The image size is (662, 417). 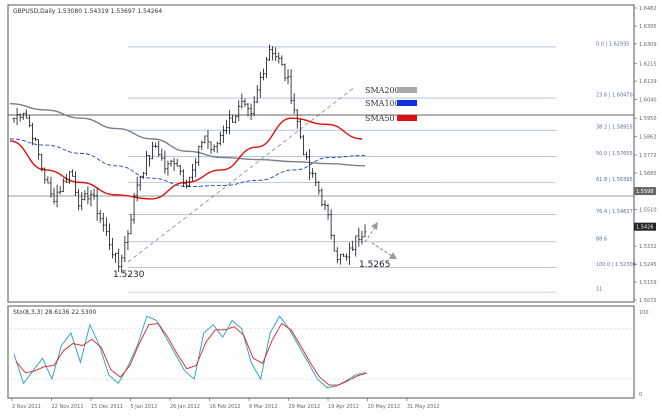 I want to click on date-tick-label: 8 Mar 2012, so click(x=263, y=407).